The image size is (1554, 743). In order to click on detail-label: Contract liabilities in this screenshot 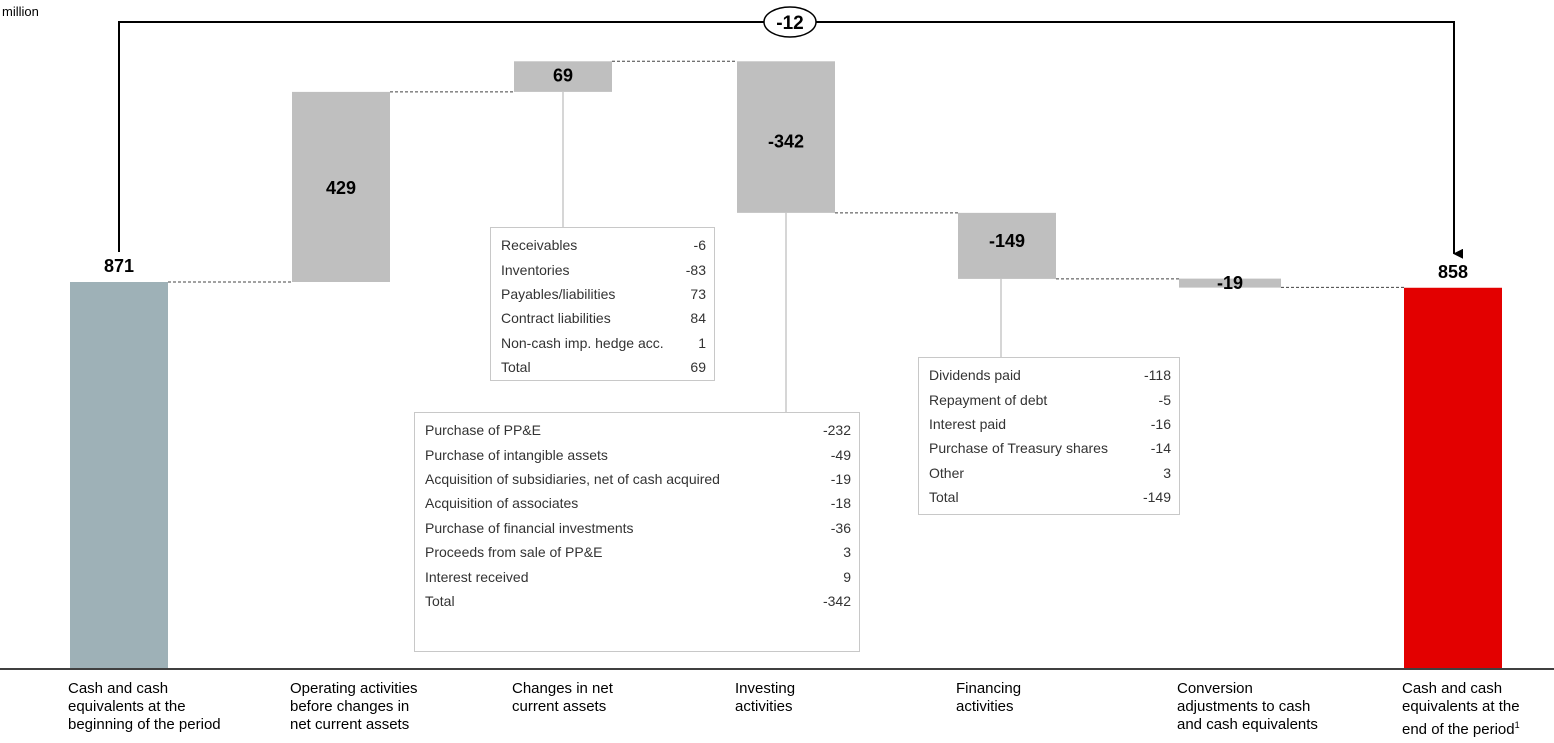, I will do `click(556, 318)`.